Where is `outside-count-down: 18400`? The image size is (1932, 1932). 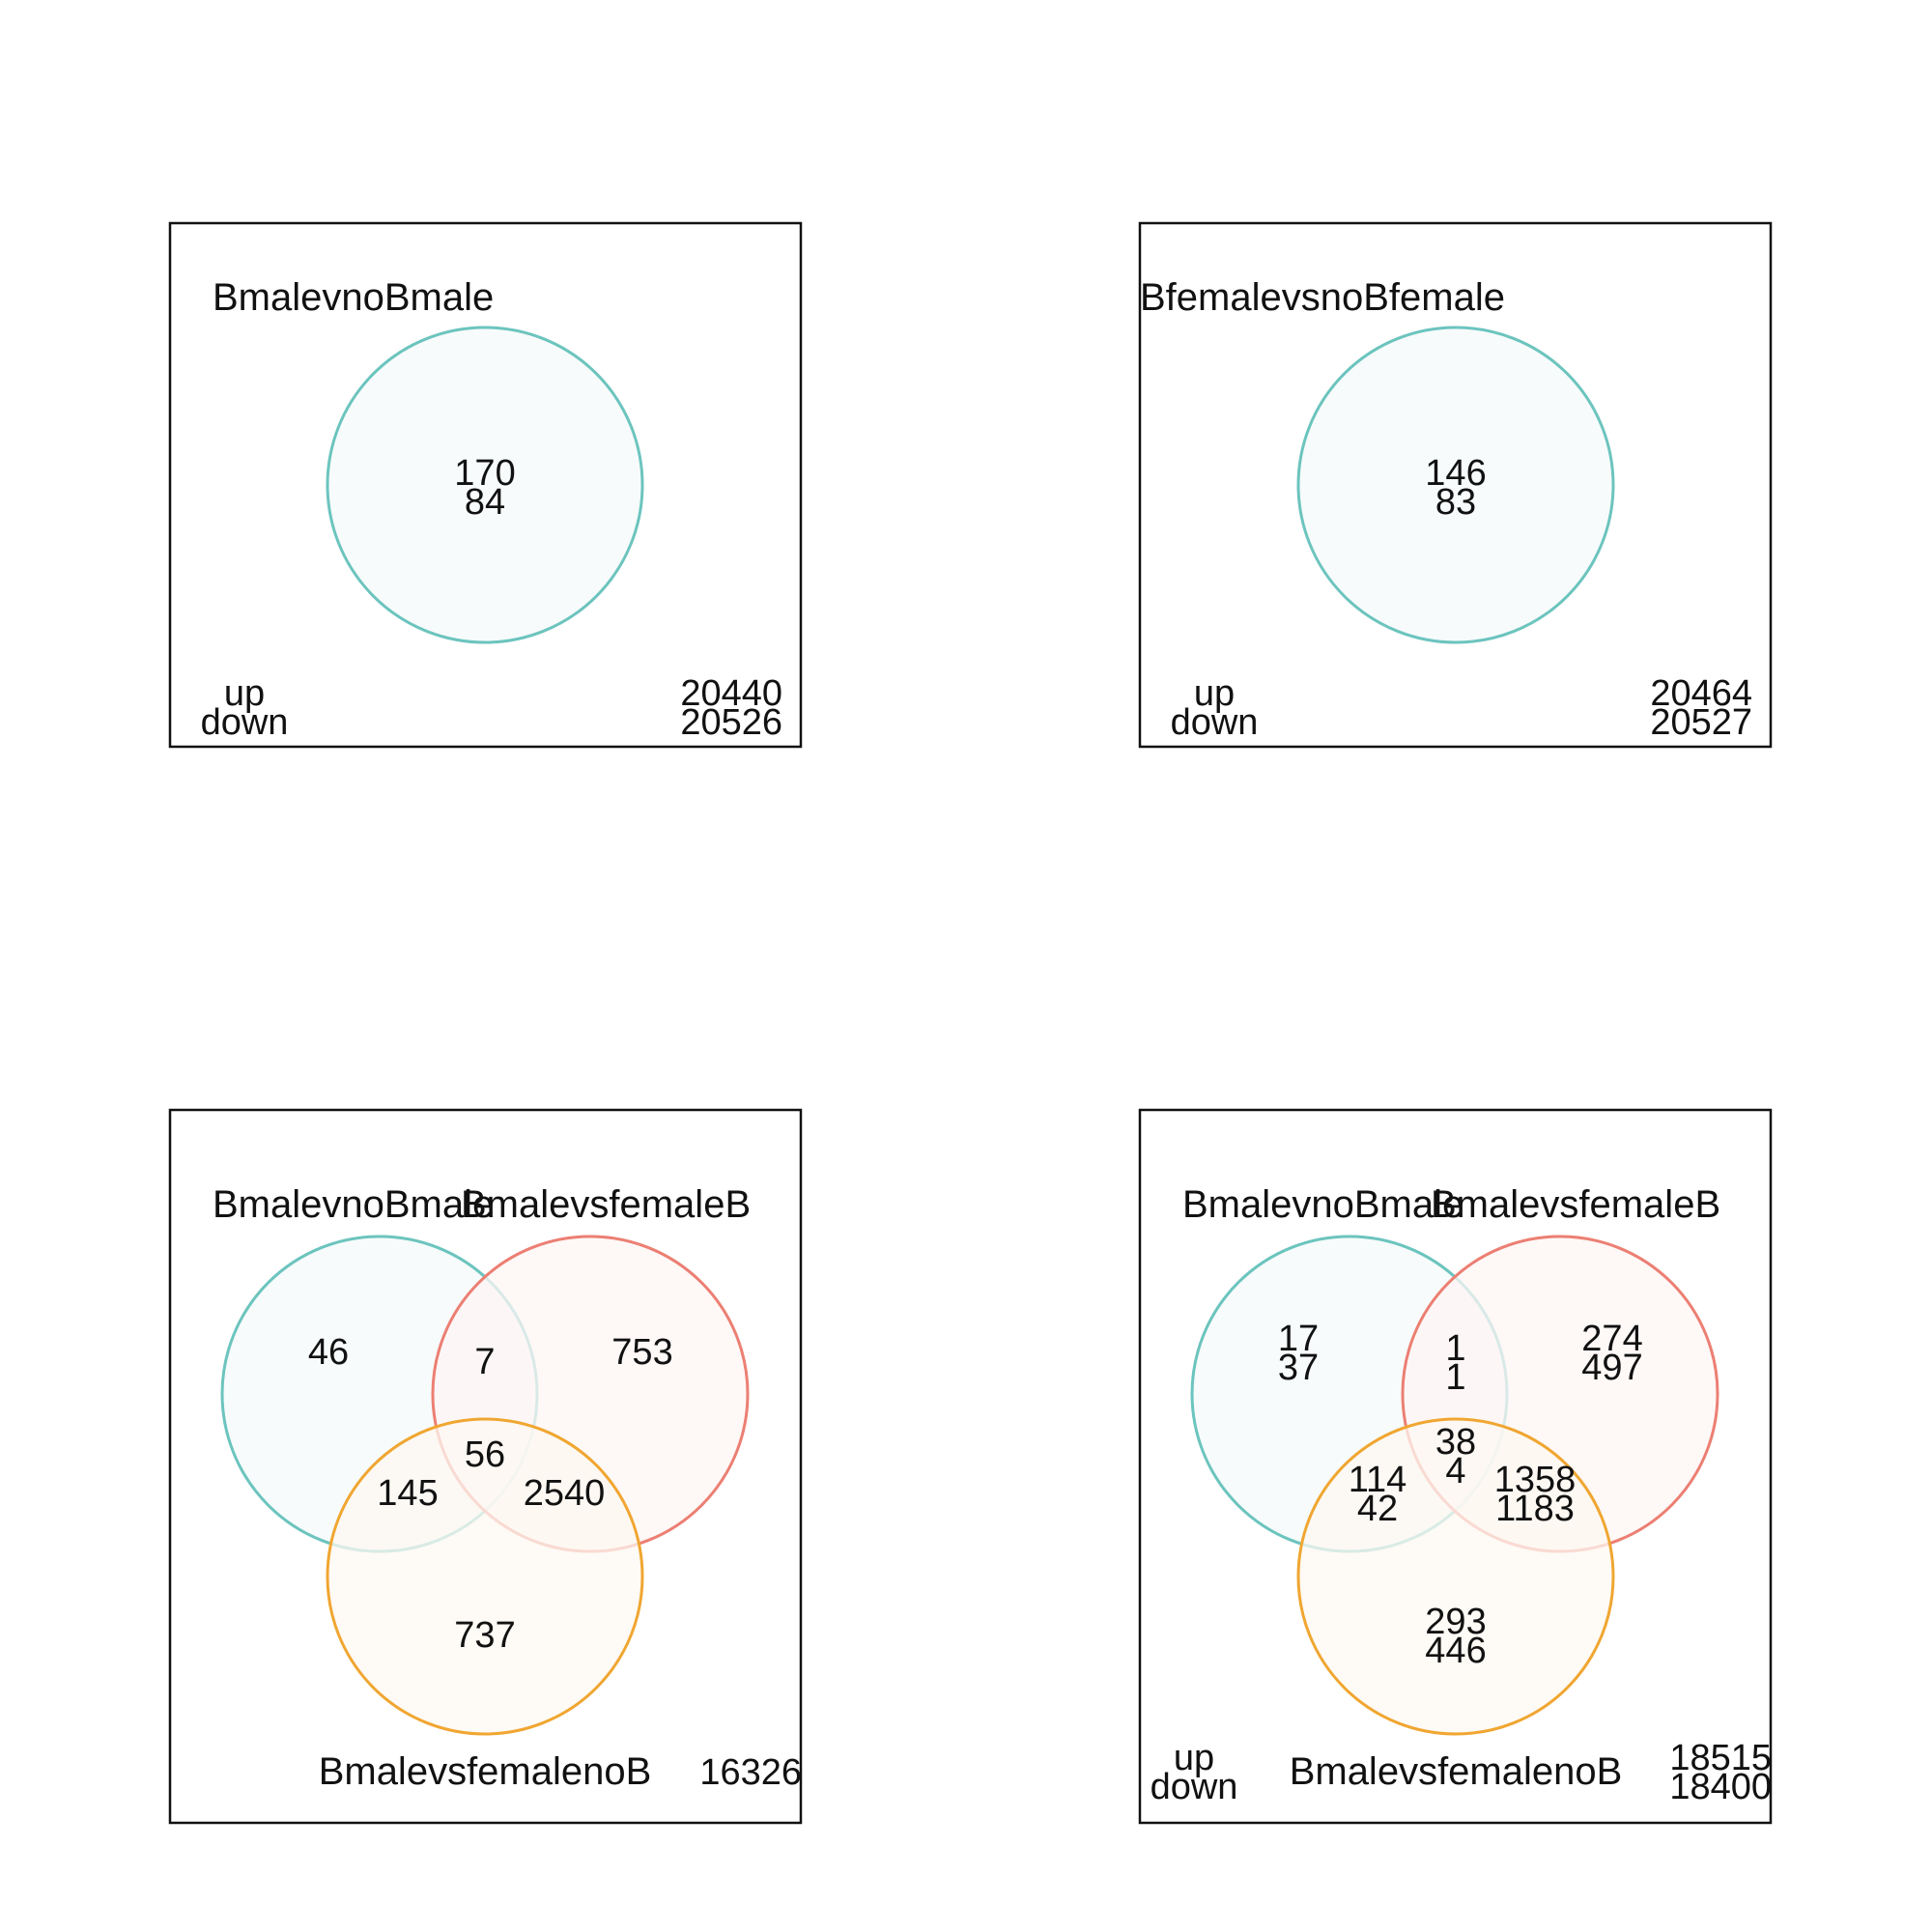
outside-count-down: 18400 is located at coordinates (1720, 1787).